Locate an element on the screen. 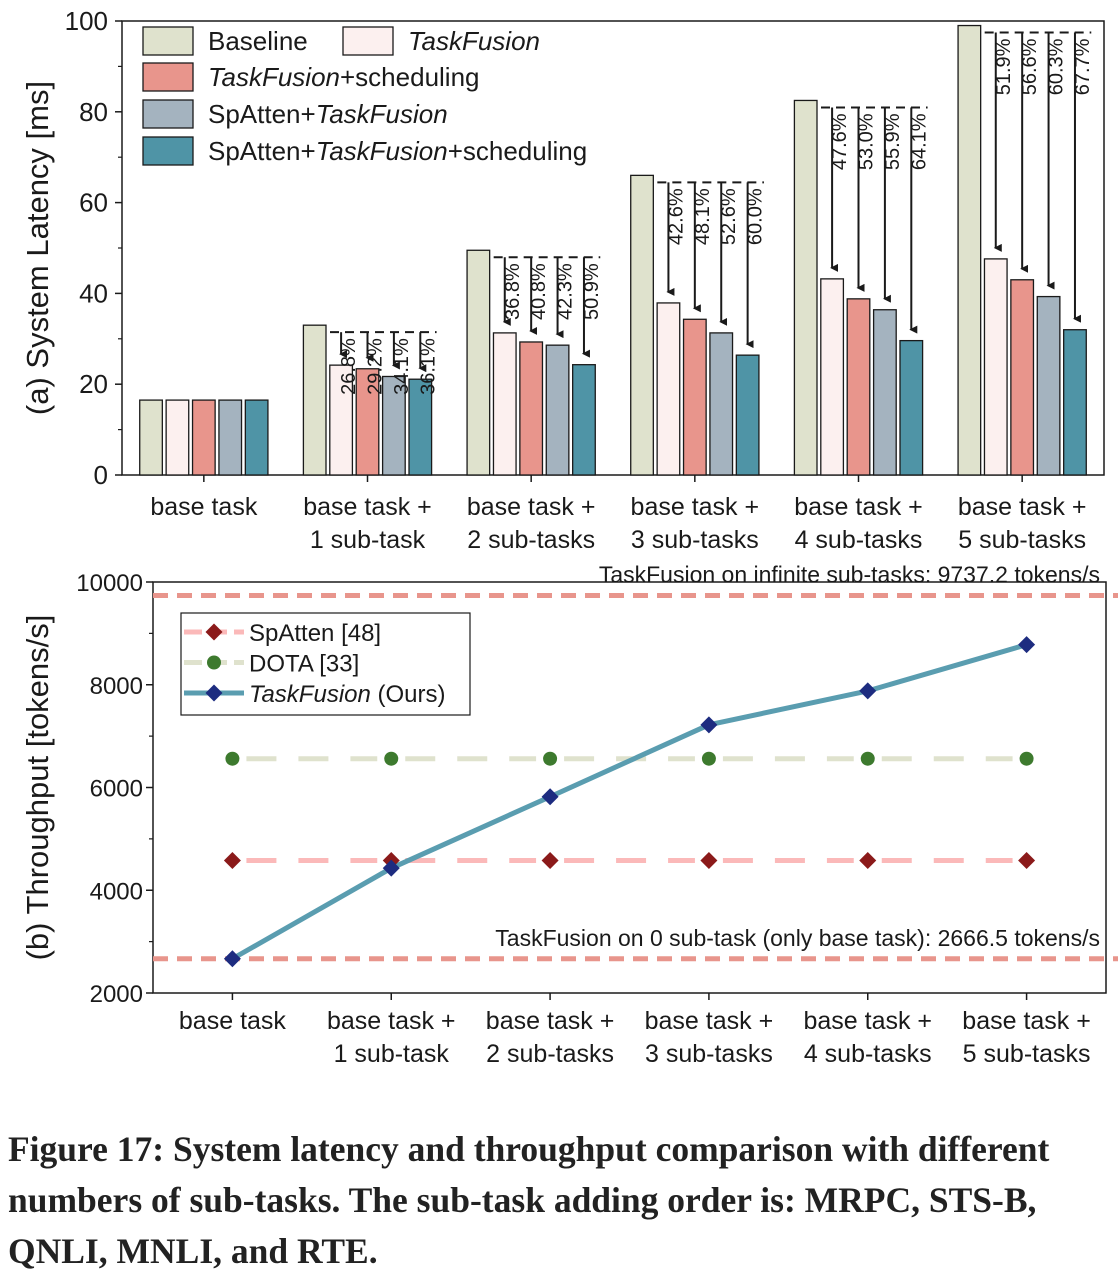  y-tick-label: 2000 is located at coordinates (116, 994).